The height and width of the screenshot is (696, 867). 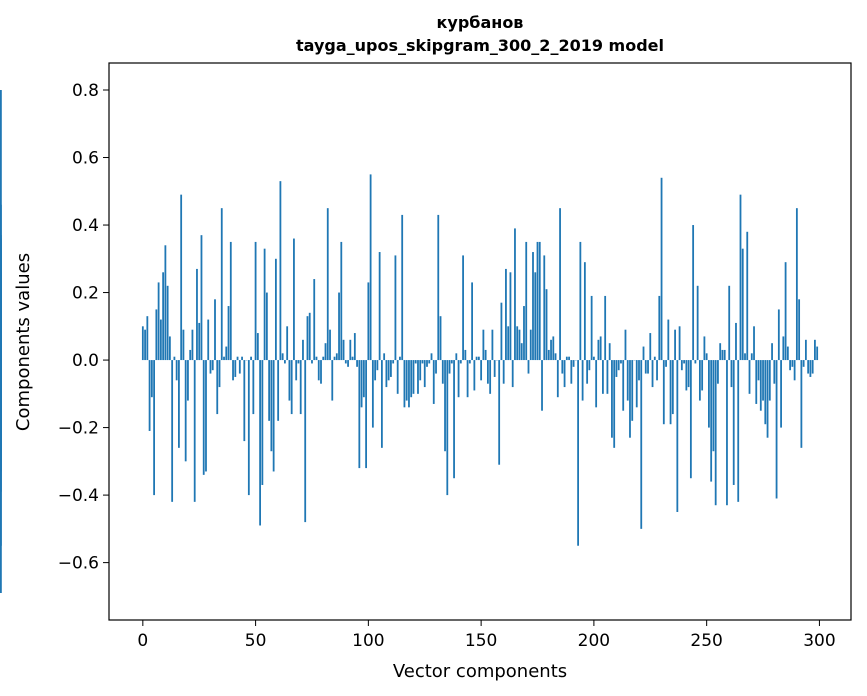 I want to click on y-tick-label: 0.2, so click(x=85, y=294).